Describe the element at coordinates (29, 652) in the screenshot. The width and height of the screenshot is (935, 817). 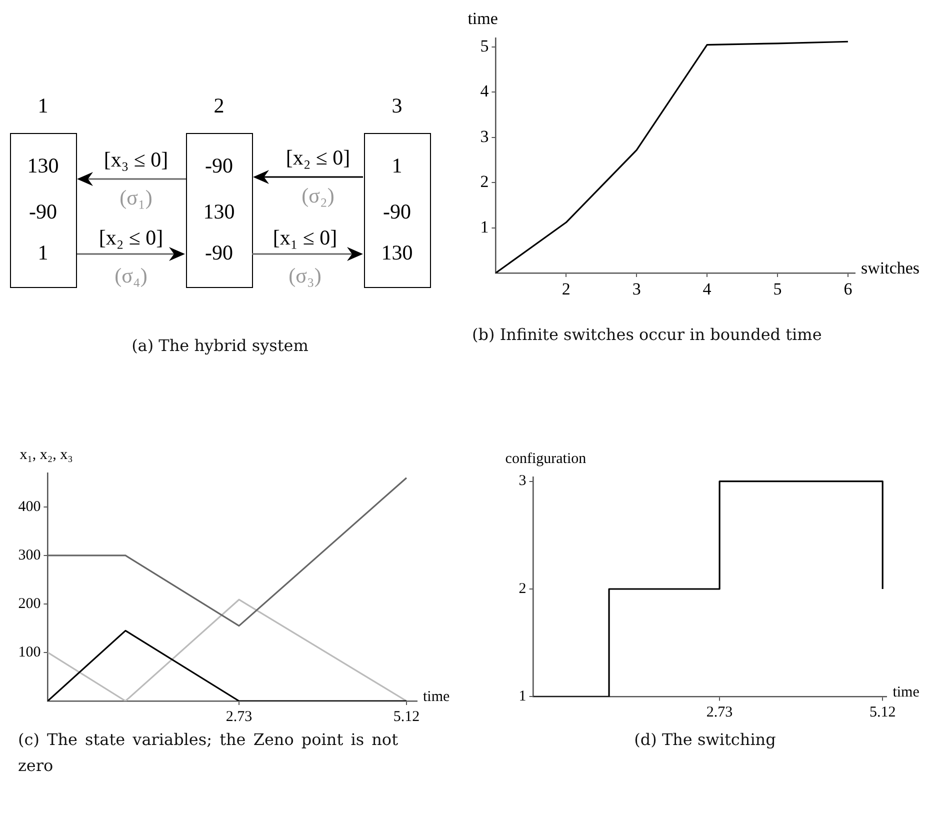
I see `y-tick-label: 100` at that location.